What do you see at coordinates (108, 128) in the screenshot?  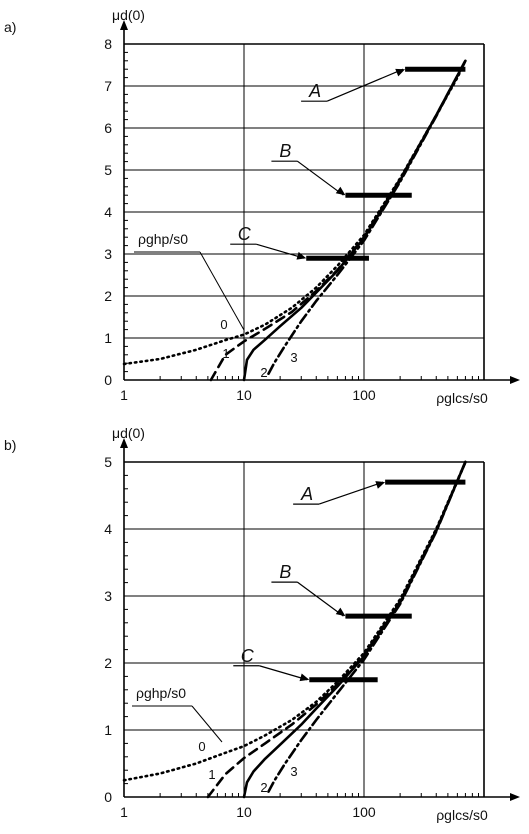 I see `y-tick-label: 6` at bounding box center [108, 128].